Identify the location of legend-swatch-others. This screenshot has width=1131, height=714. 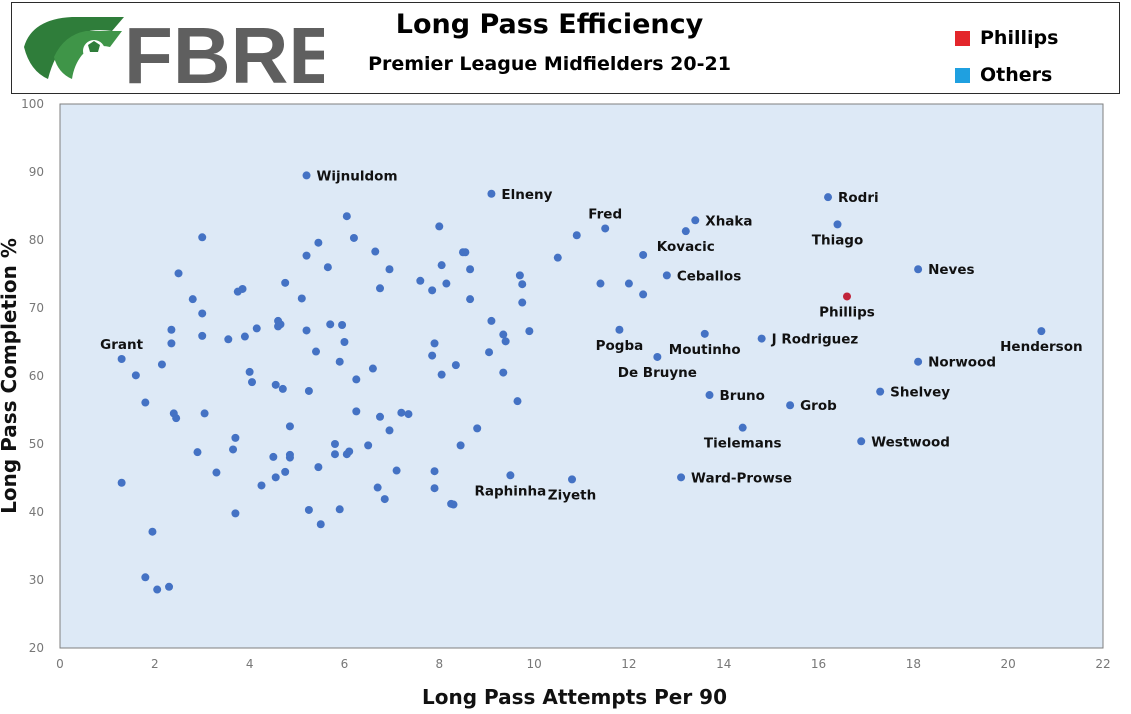
(962, 75).